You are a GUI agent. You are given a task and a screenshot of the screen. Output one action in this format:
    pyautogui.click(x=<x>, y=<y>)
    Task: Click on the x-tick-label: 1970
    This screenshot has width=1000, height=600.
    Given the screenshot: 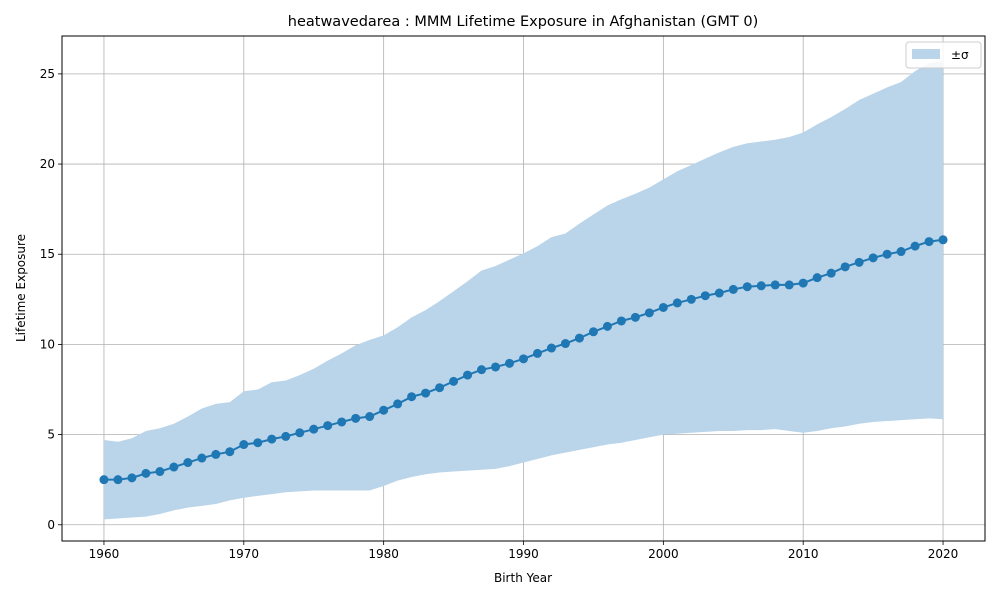 What is the action you would take?
    pyautogui.click(x=244, y=554)
    